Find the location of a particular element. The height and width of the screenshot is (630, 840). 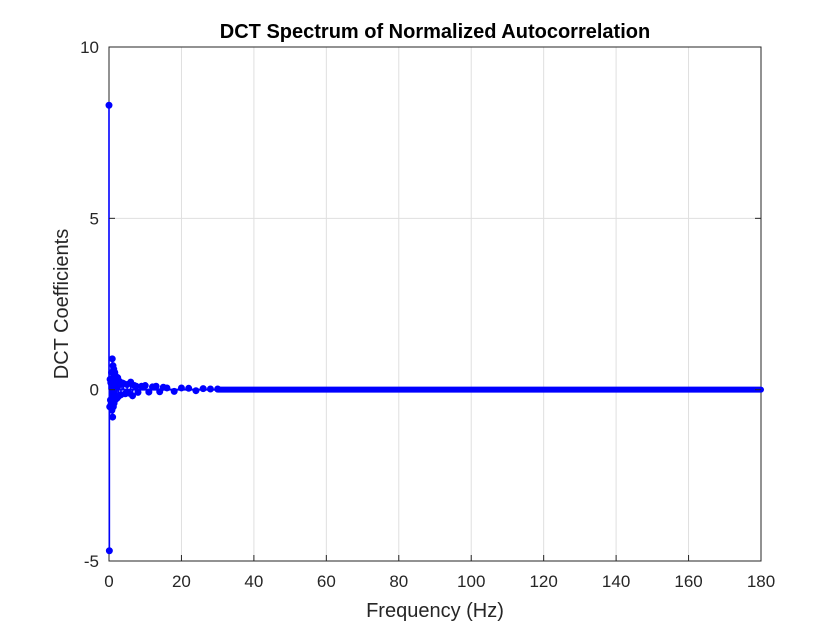

x-tick-label: 60 is located at coordinates (326, 581).